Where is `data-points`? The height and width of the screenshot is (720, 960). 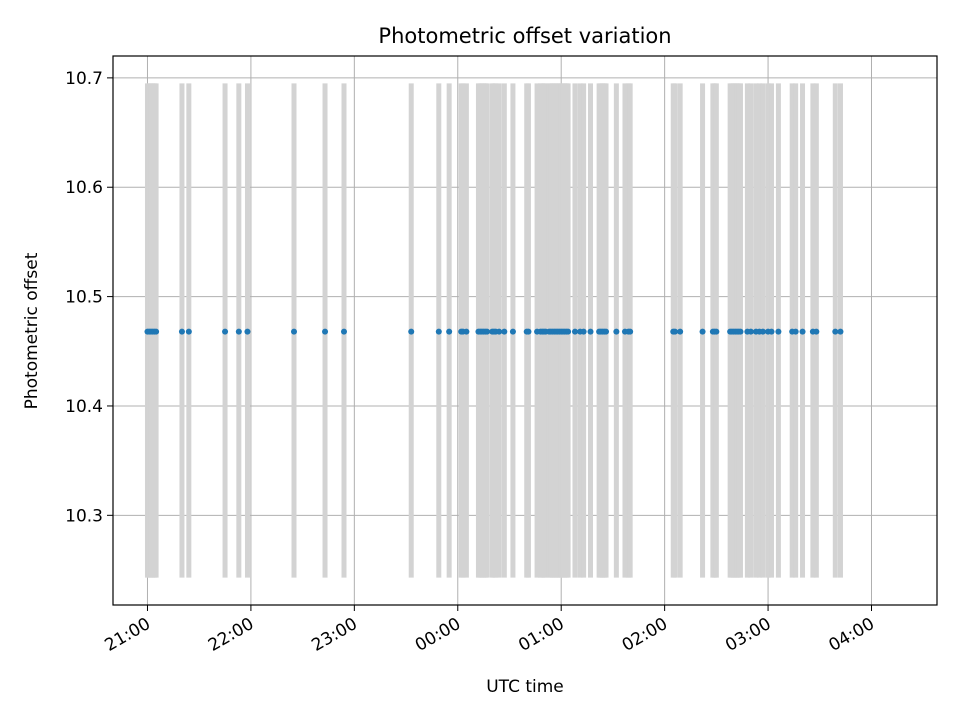 data-points is located at coordinates (494, 331).